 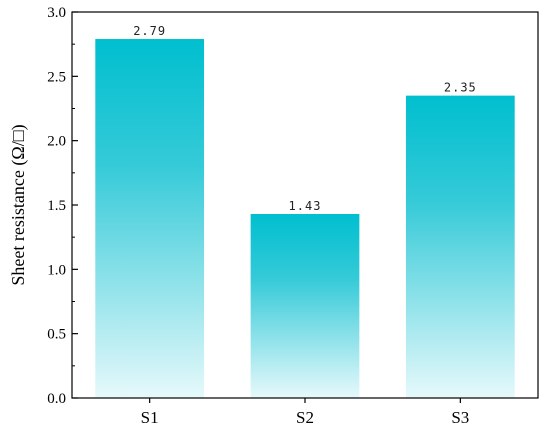 What do you see at coordinates (56, 399) in the screenshot?
I see `y-tick-label: 0.0` at bounding box center [56, 399].